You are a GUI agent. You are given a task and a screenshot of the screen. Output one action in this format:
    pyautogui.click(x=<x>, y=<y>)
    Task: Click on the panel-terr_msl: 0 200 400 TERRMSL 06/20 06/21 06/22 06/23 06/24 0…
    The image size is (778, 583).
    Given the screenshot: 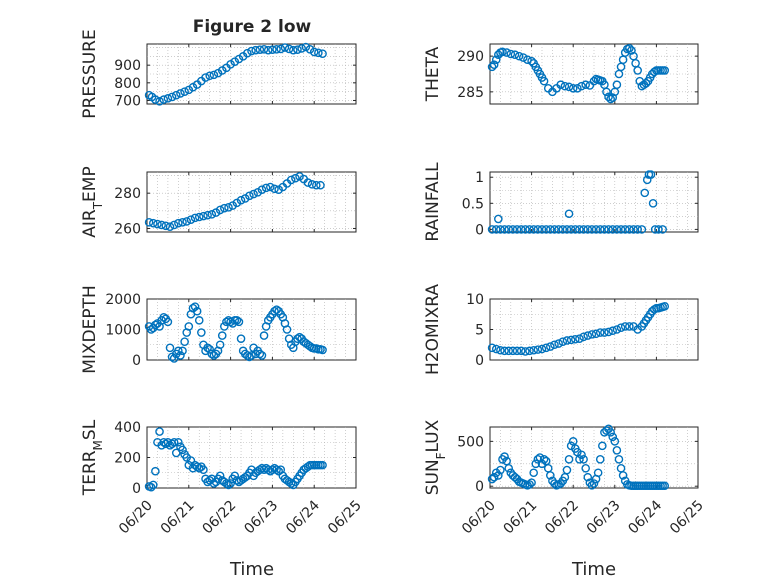 What is the action you would take?
    pyautogui.click(x=222, y=478)
    